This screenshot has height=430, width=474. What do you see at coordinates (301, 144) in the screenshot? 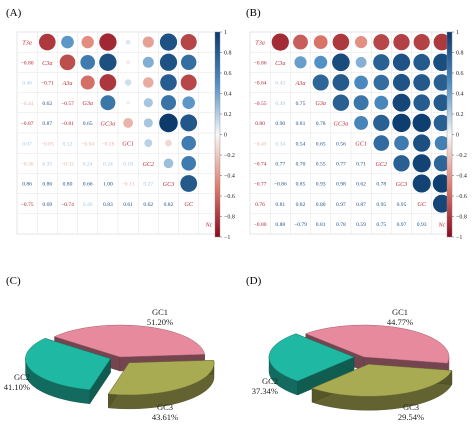
I see `correlation-value: 0.54` at bounding box center [301, 144].